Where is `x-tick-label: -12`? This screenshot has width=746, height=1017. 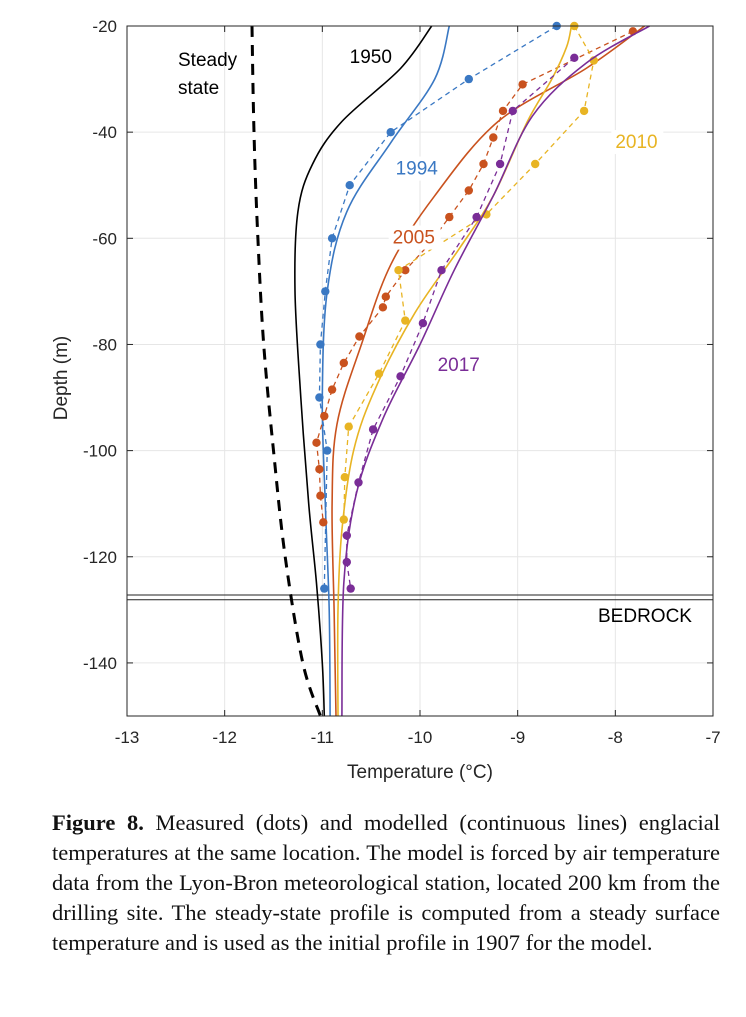
x-tick-label: -12 is located at coordinates (224, 737).